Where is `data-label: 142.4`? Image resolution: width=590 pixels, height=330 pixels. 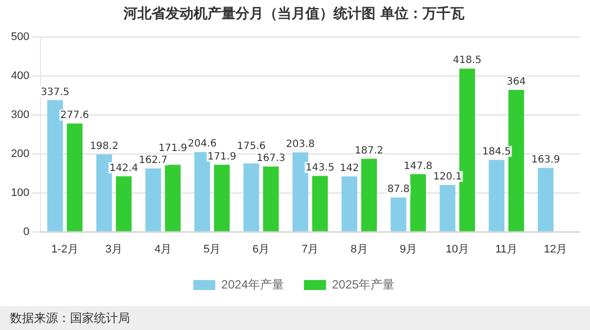 data-label: 142.4 is located at coordinates (123, 168).